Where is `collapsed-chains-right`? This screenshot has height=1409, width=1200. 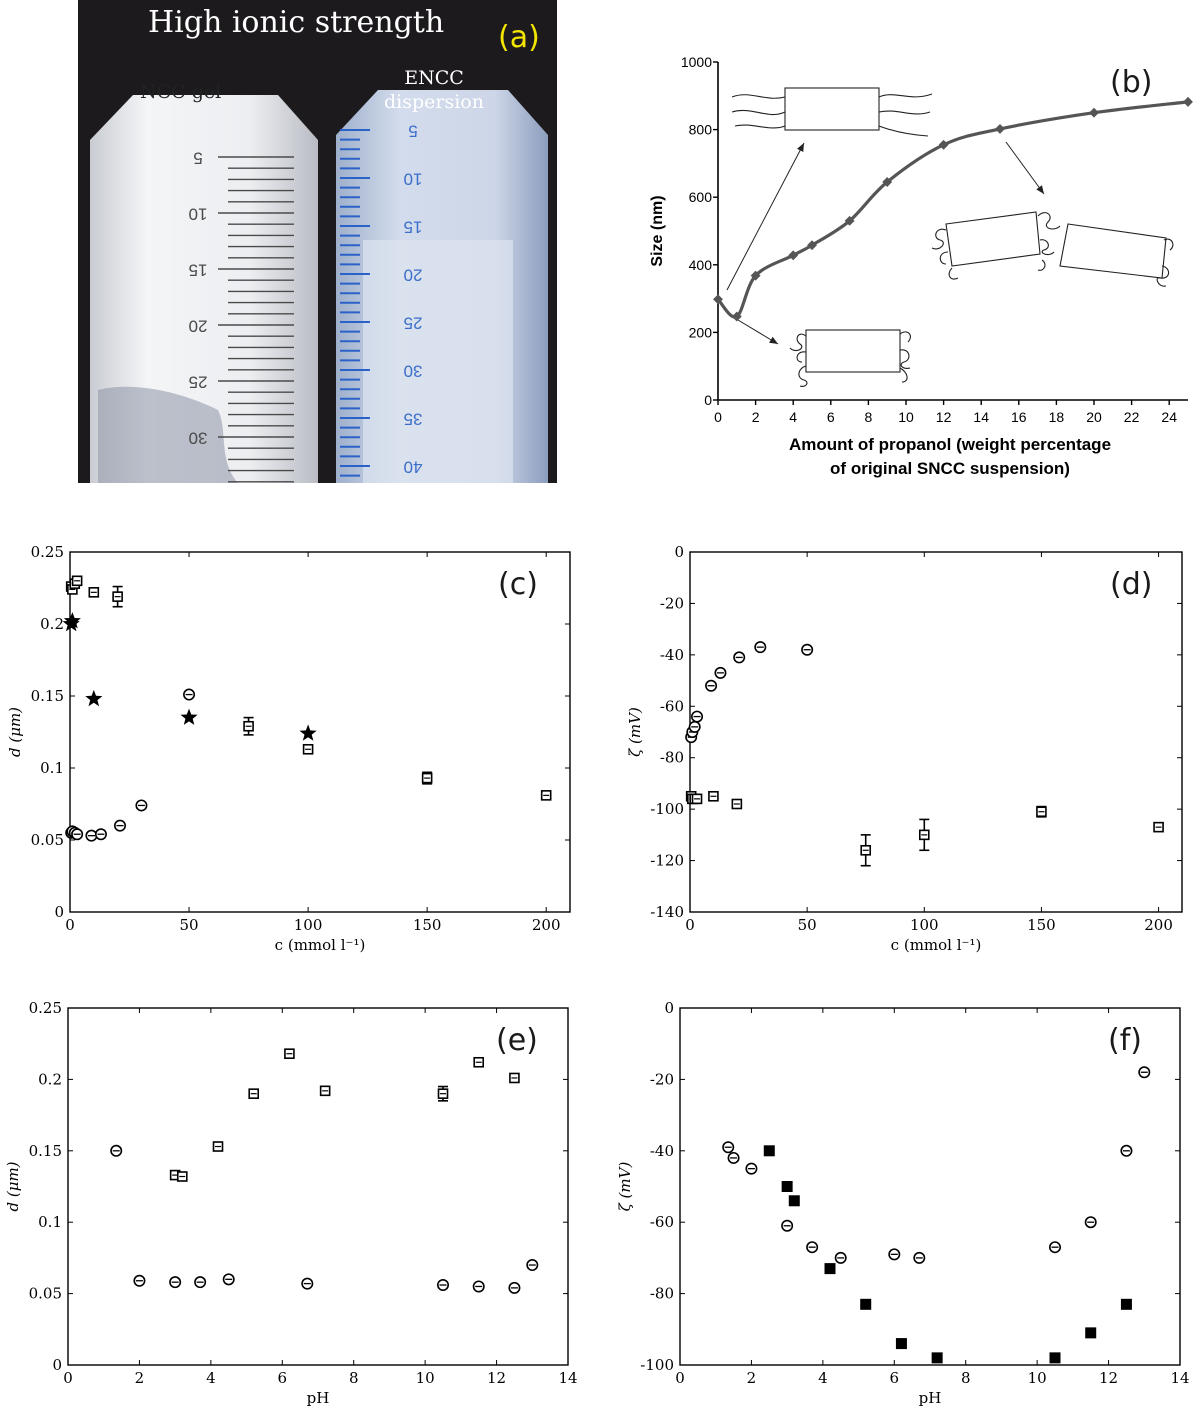
collapsed-chains-right is located at coordinates (905, 357).